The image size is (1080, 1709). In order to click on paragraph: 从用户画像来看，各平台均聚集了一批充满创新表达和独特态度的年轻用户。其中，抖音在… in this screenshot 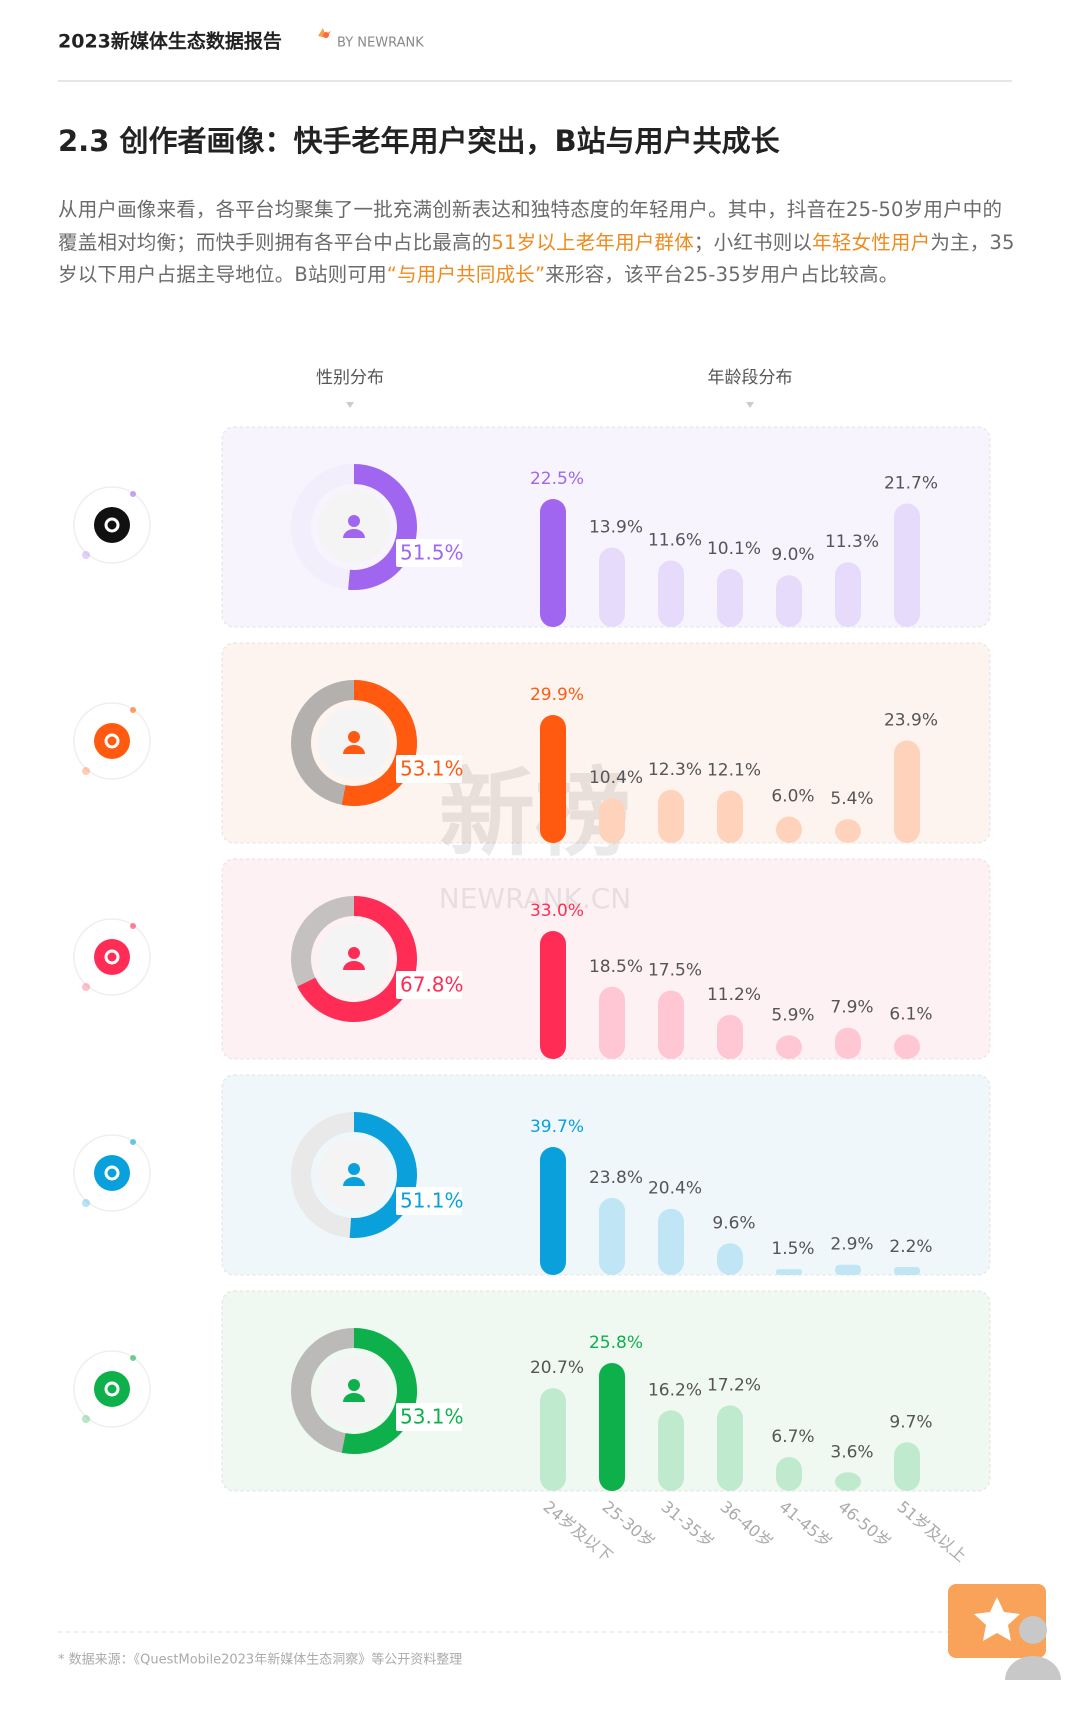, I will do `click(537, 243)`.